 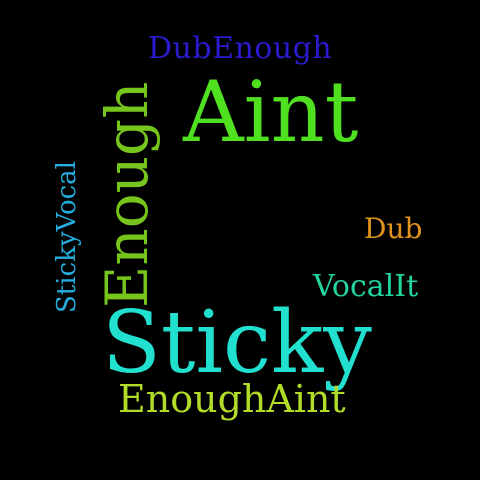 I want to click on word-dub: Dub, so click(x=393, y=228).